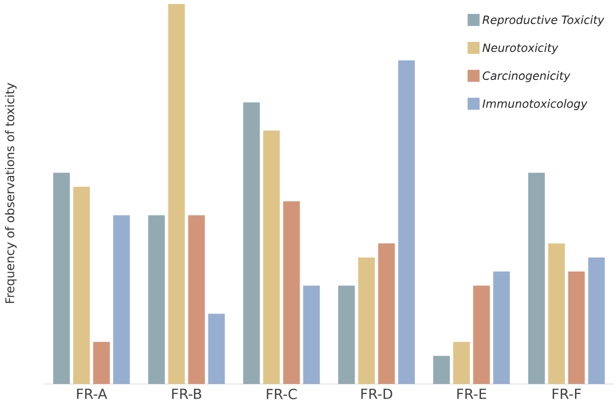 The height and width of the screenshot is (413, 616). Describe the element at coordinates (526, 76) in the screenshot. I see `legend-label: Carcinogenicity` at that location.